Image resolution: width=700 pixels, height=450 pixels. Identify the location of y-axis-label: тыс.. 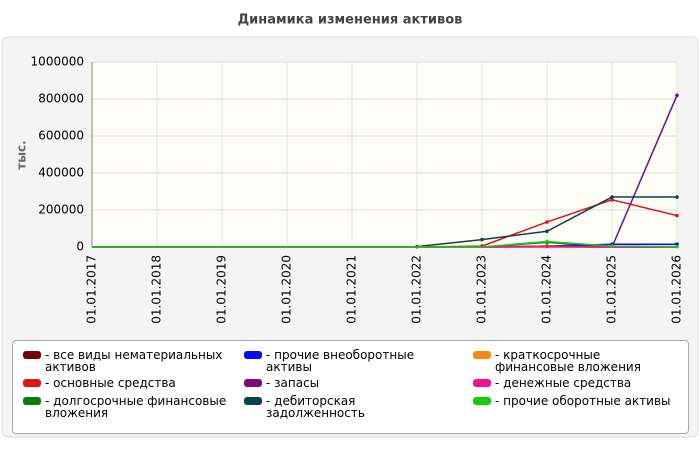
(22, 154).